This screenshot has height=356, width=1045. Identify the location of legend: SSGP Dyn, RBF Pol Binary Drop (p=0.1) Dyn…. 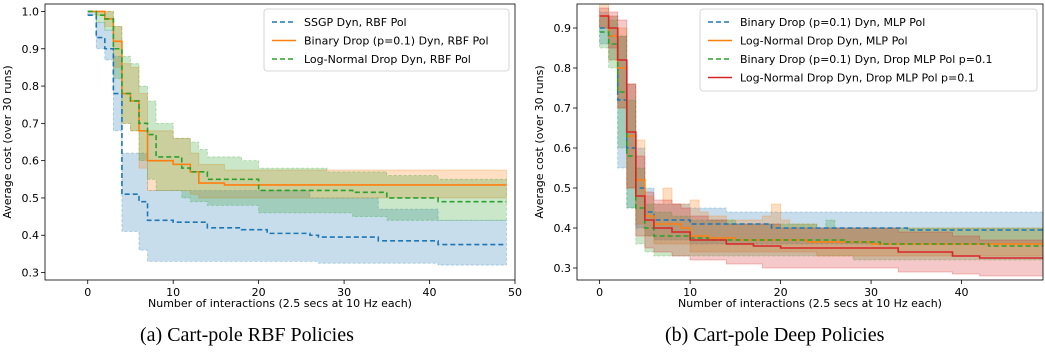
(386, 40).